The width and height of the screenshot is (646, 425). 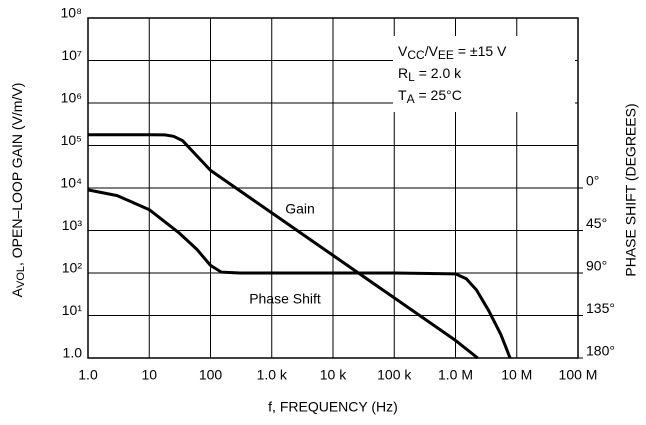 I want to click on subscript: VOL, so click(x=21, y=277).